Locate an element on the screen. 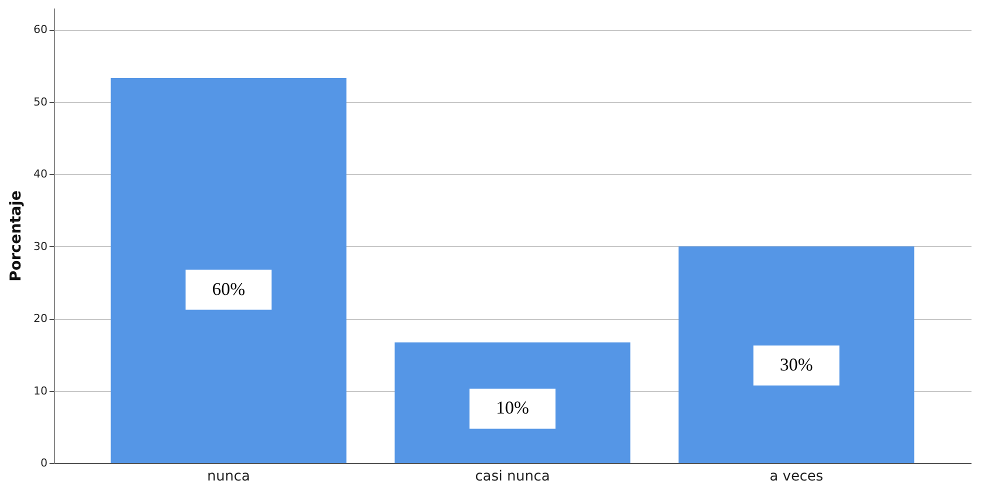  y-axis-title: Porcentaje is located at coordinates (15, 236).